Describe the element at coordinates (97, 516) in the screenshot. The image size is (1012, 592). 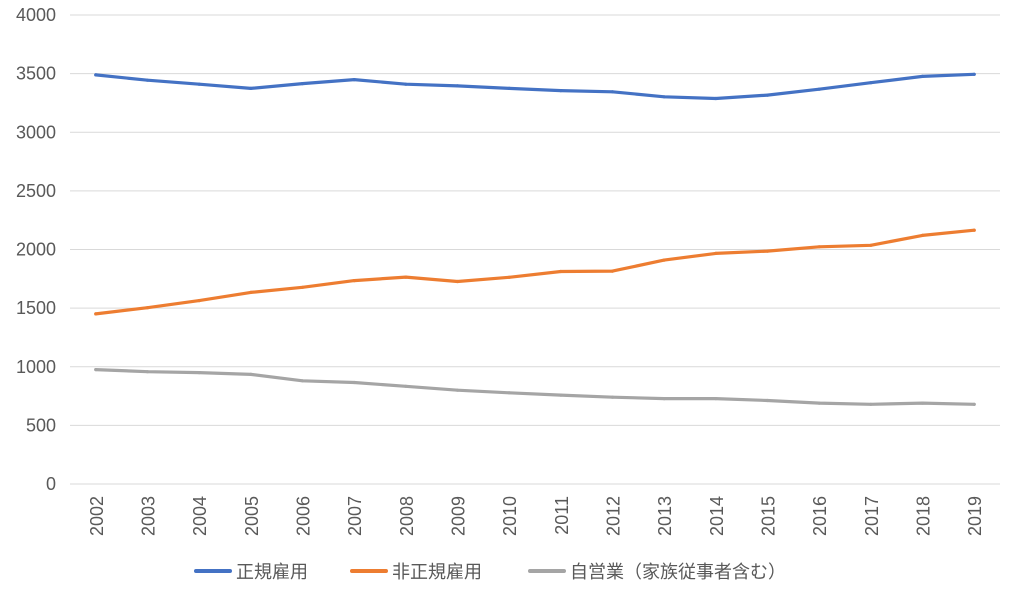
I see `x-tick-label: 2002` at that location.